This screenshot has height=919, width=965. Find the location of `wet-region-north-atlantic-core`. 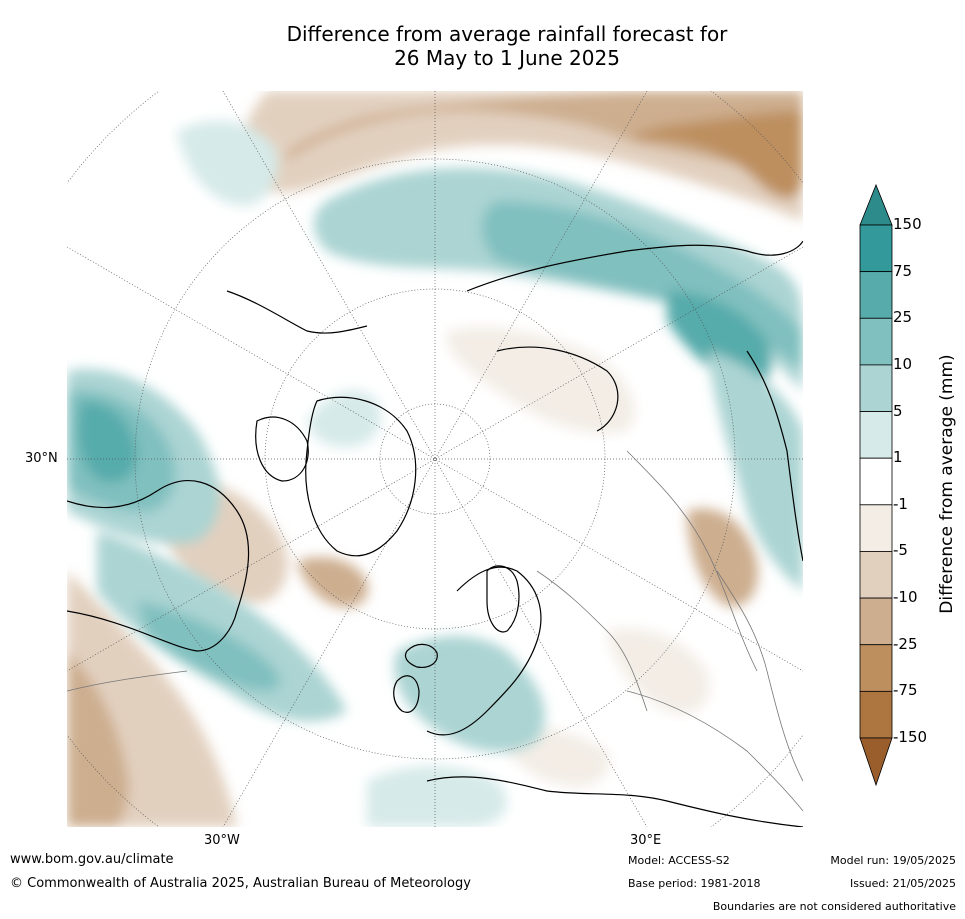

wet-region-north-atlantic-core is located at coordinates (107, 442).